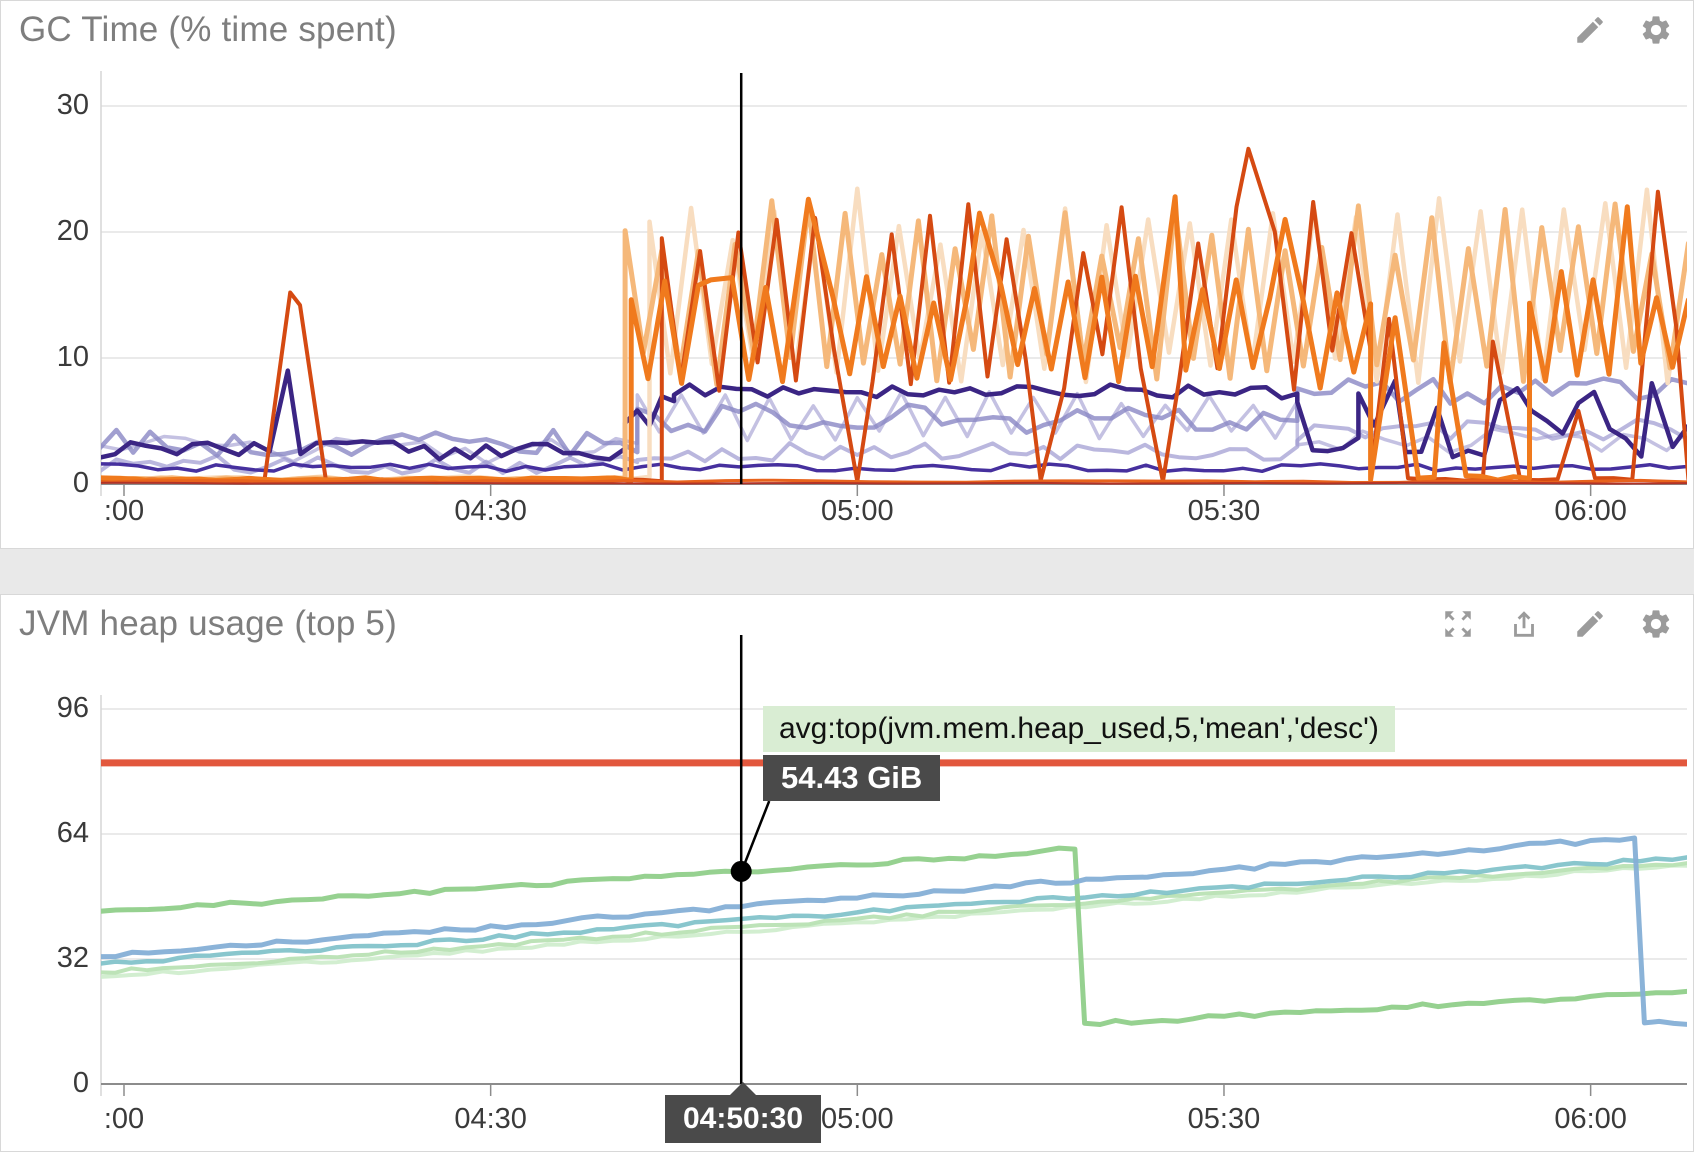 The image size is (1694, 1152). I want to click on series-gc-orange-baseline, so click(894, 481).